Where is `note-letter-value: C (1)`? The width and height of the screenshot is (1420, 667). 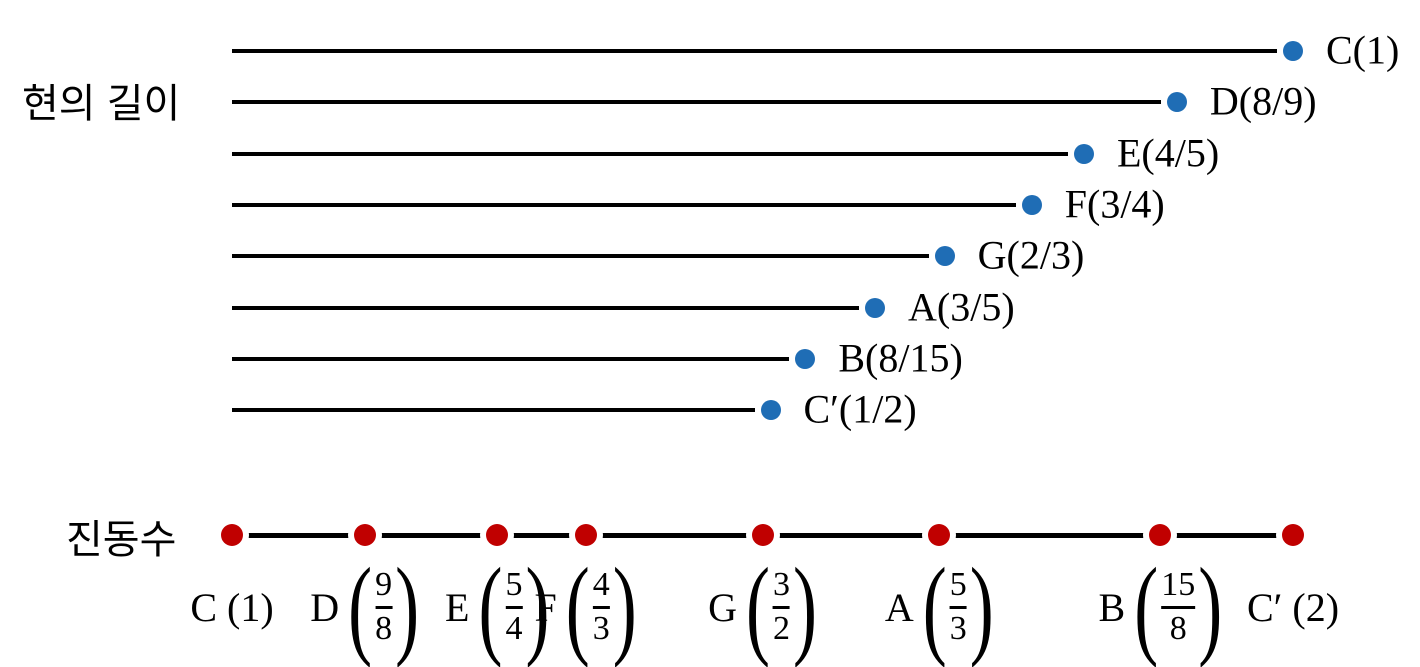 note-letter-value: C (1) is located at coordinates (232, 607).